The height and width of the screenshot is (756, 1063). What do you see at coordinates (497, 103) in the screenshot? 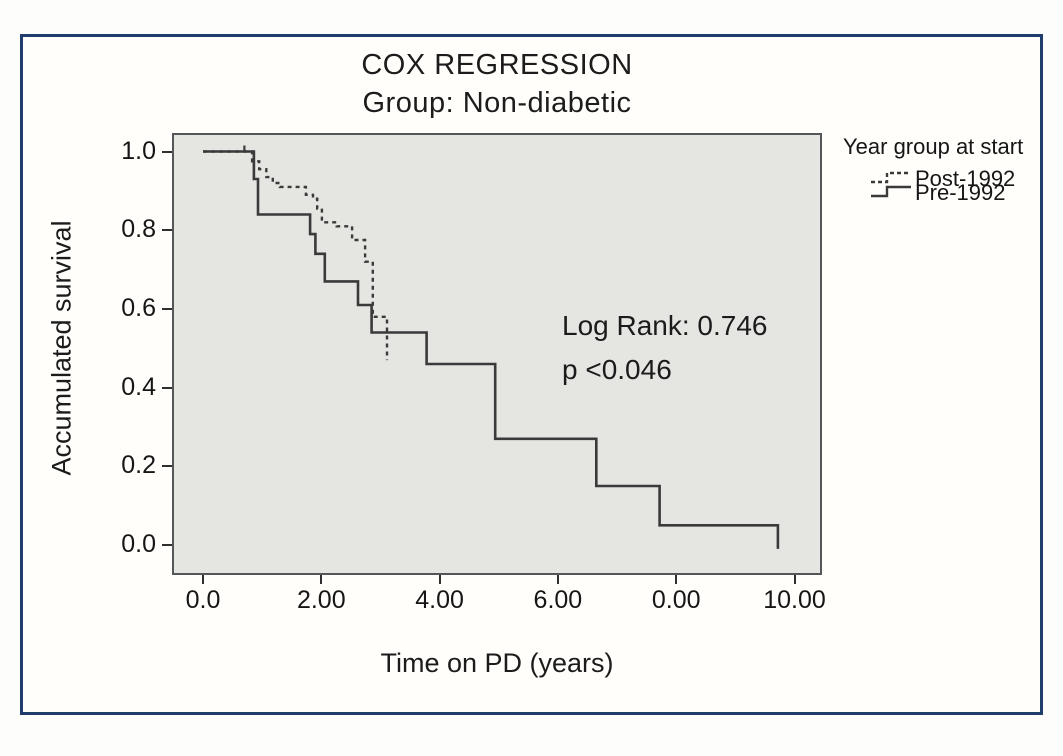
I see `chart-subtitle: Group: Non-diabetic` at bounding box center [497, 103].